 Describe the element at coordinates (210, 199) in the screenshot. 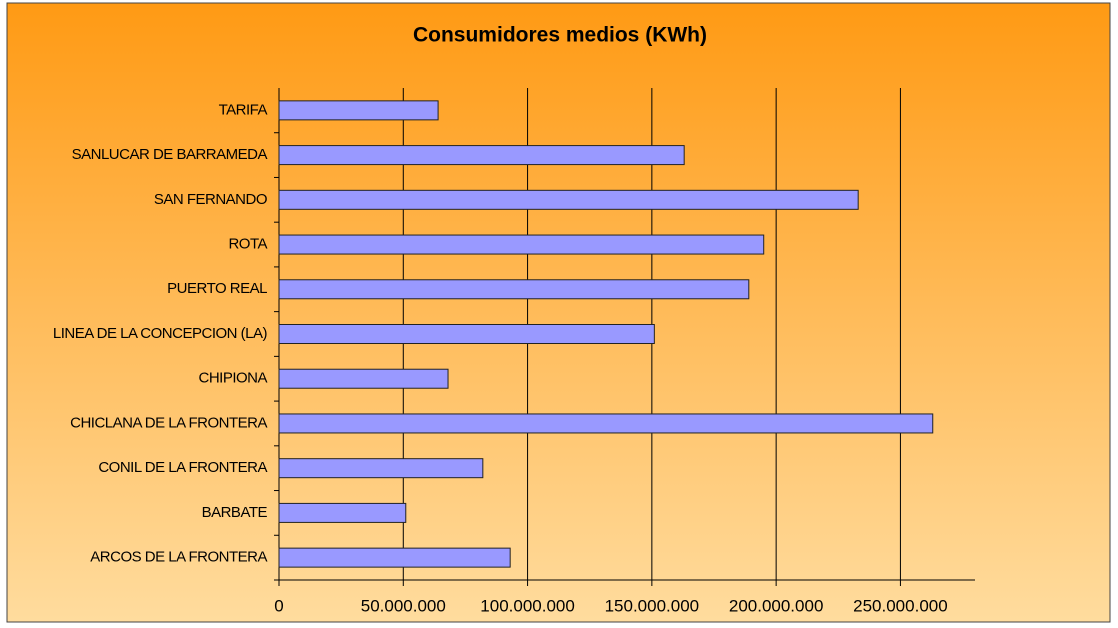

I see `y-tick-label: SAN FERNANDO` at that location.